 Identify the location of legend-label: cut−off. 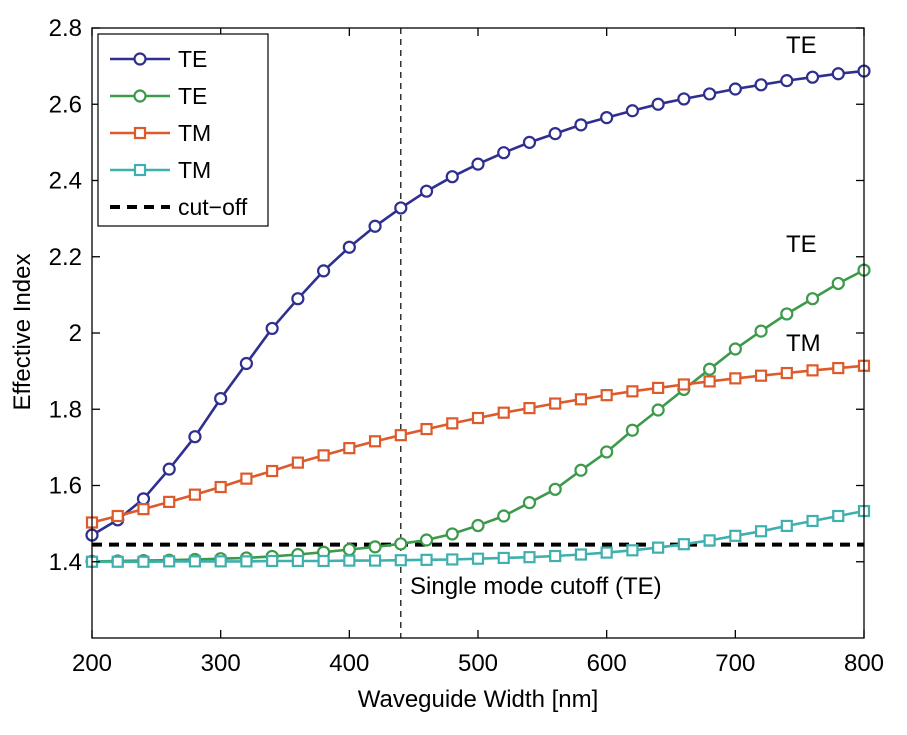
(213, 207).